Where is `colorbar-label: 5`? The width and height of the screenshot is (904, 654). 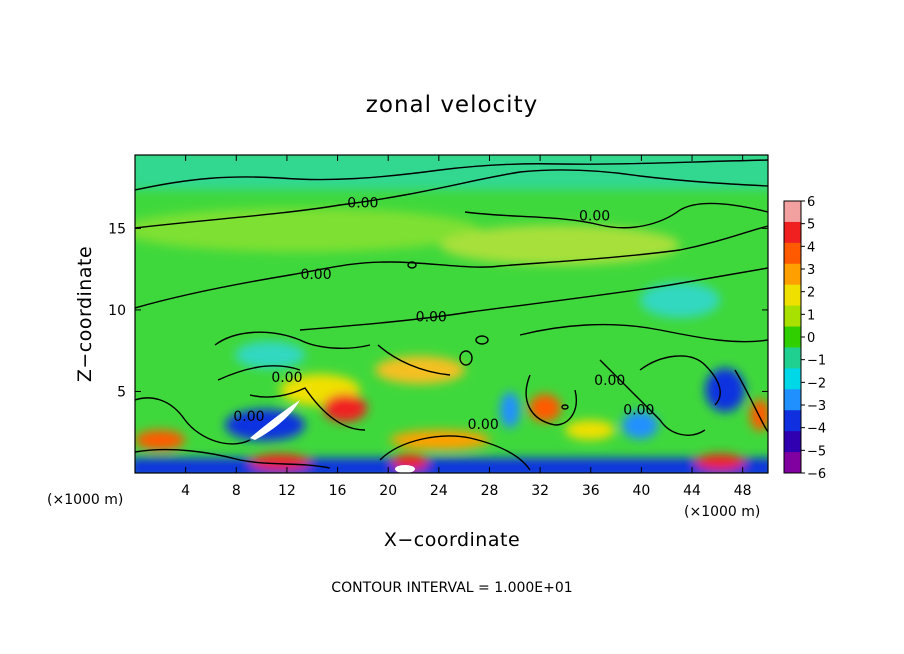 colorbar-label: 5 is located at coordinates (811, 225).